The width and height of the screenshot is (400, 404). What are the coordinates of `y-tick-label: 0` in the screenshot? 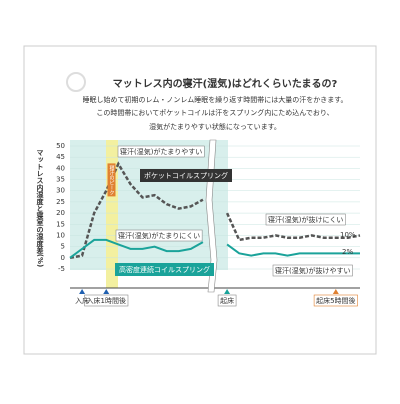 It's located at (63, 258).